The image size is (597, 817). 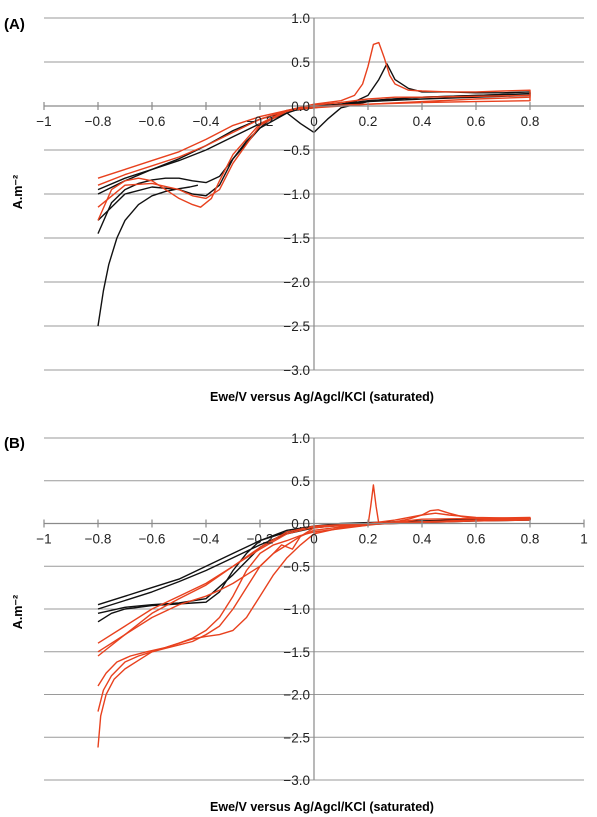 I want to click on x-tick-label: 1, so click(x=584, y=539).